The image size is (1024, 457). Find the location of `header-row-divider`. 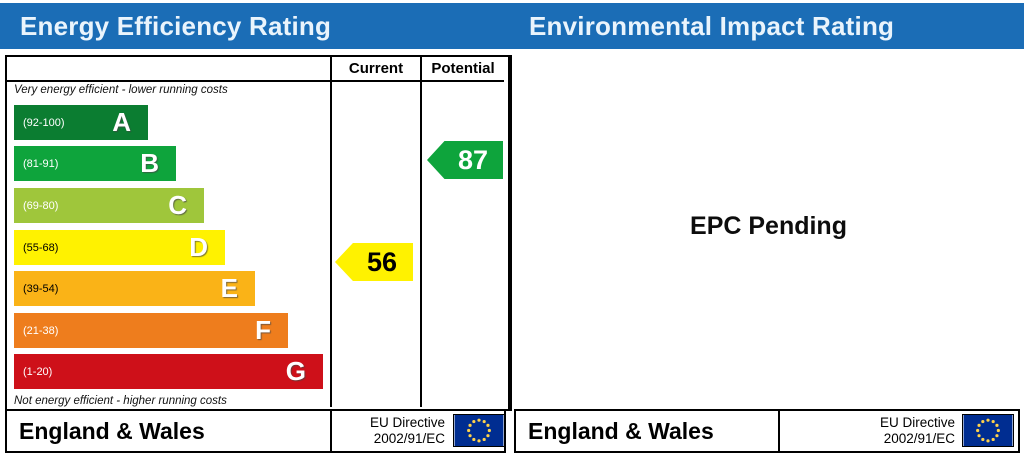

header-row-divider is located at coordinates (255, 81).